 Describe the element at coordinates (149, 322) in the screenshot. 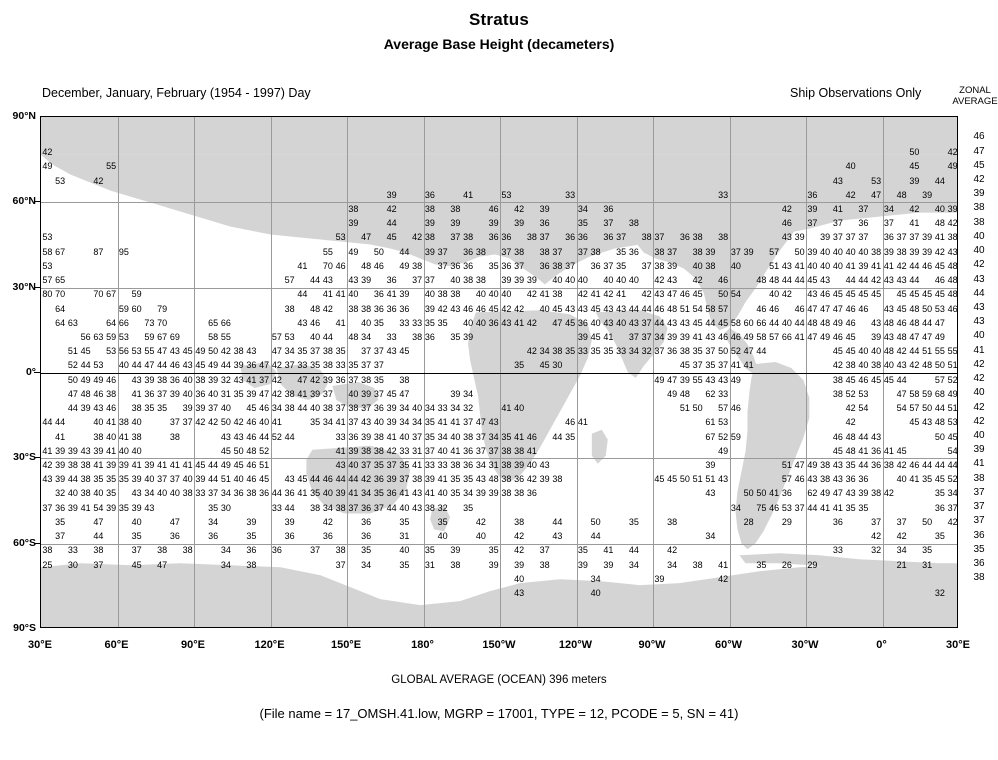

I see `data-cell: 73` at that location.